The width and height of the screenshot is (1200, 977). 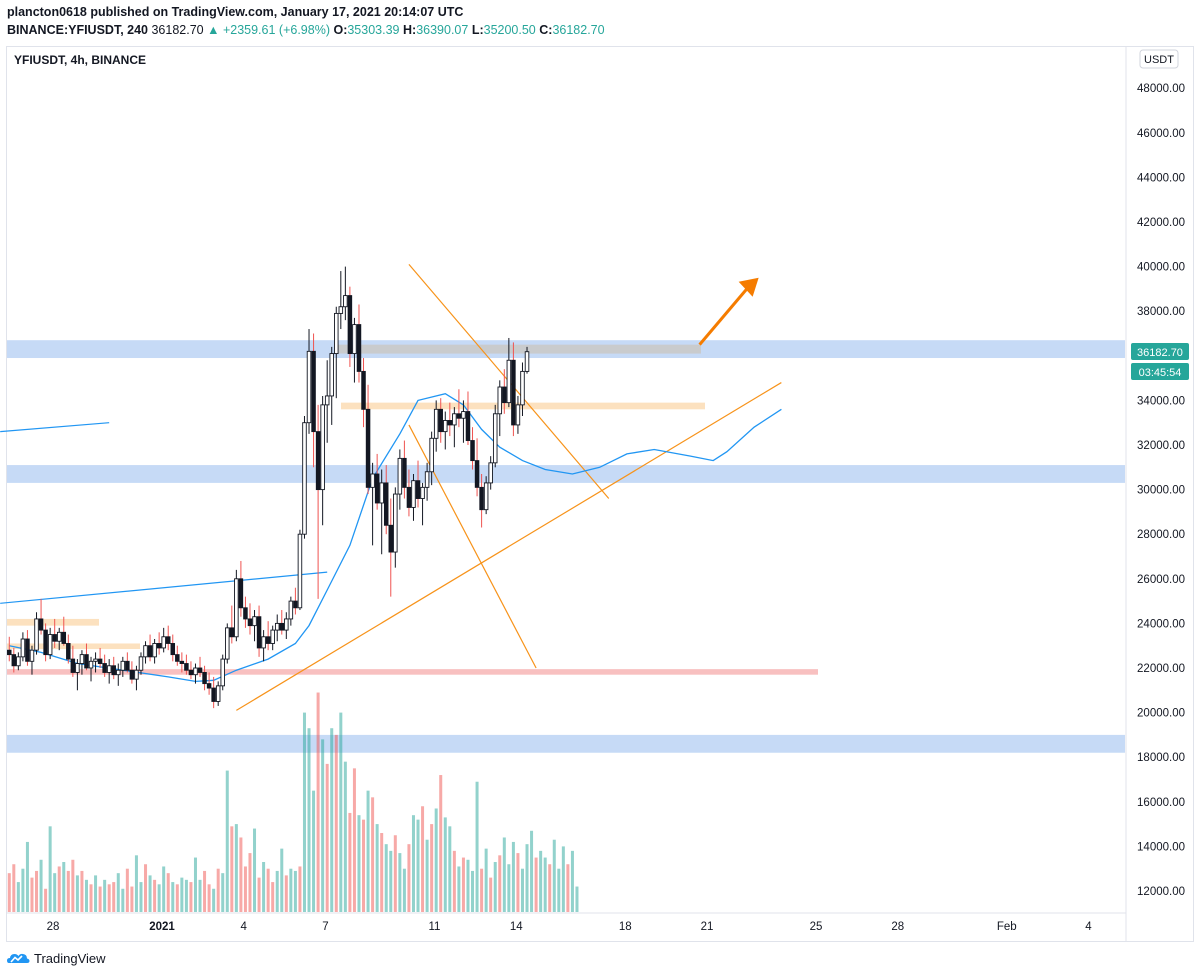 What do you see at coordinates (707, 927) in the screenshot?
I see `time-tick-label: 21` at bounding box center [707, 927].